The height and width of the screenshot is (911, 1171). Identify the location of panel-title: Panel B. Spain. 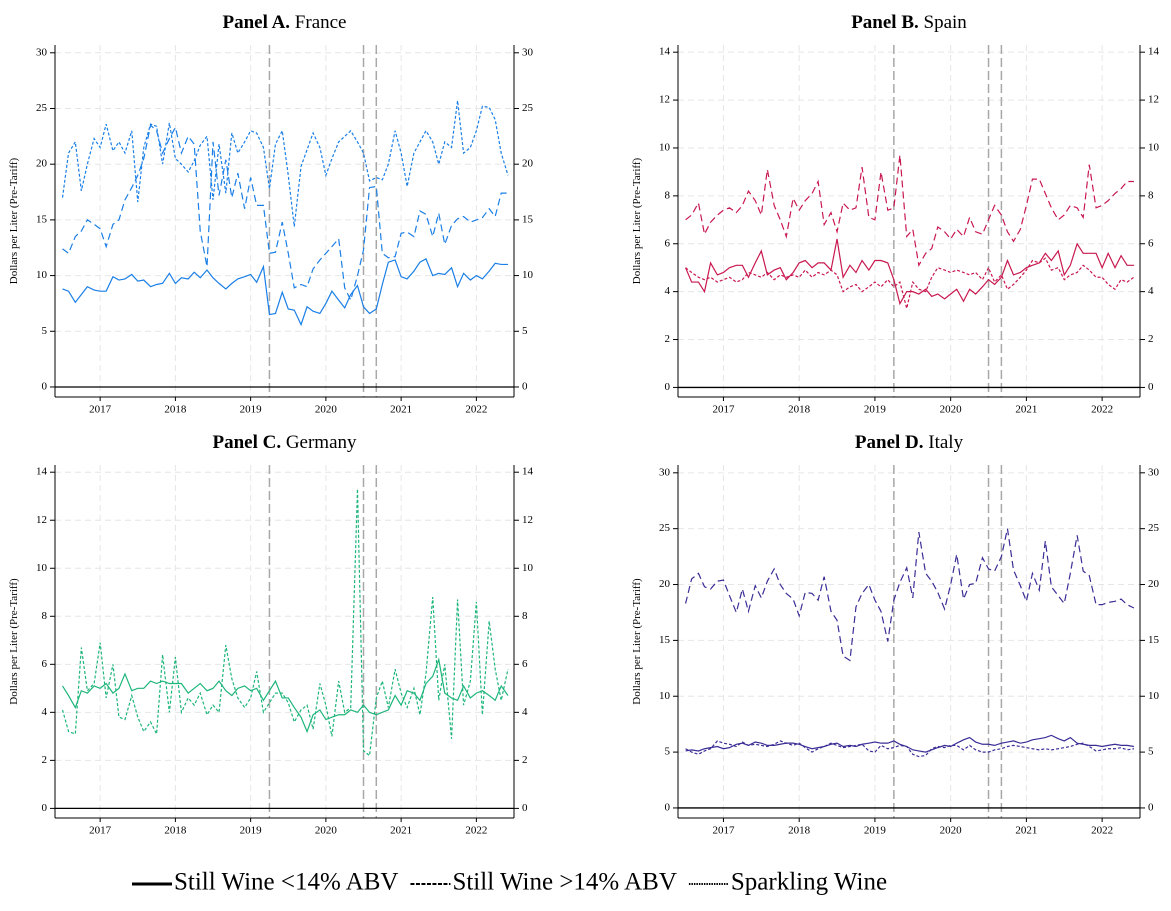
(909, 22).